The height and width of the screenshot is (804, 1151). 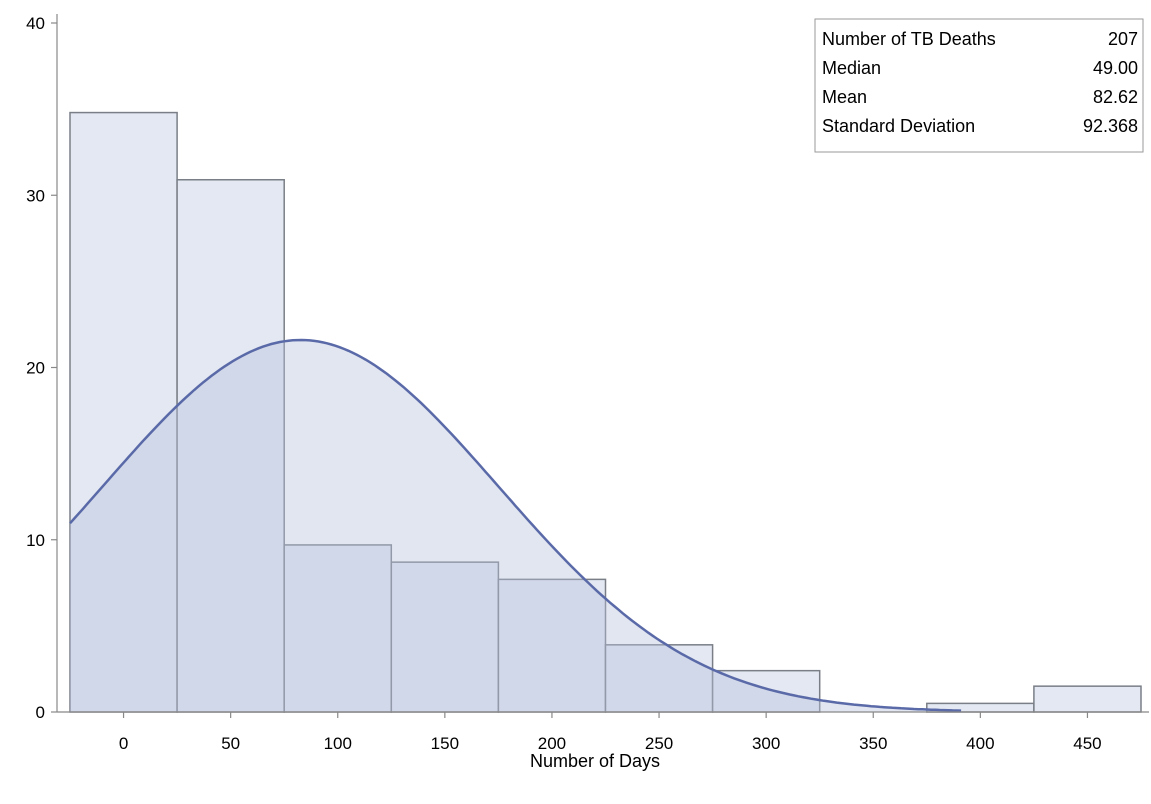 What do you see at coordinates (1123, 39) in the screenshot?
I see `stats-value: 207` at bounding box center [1123, 39].